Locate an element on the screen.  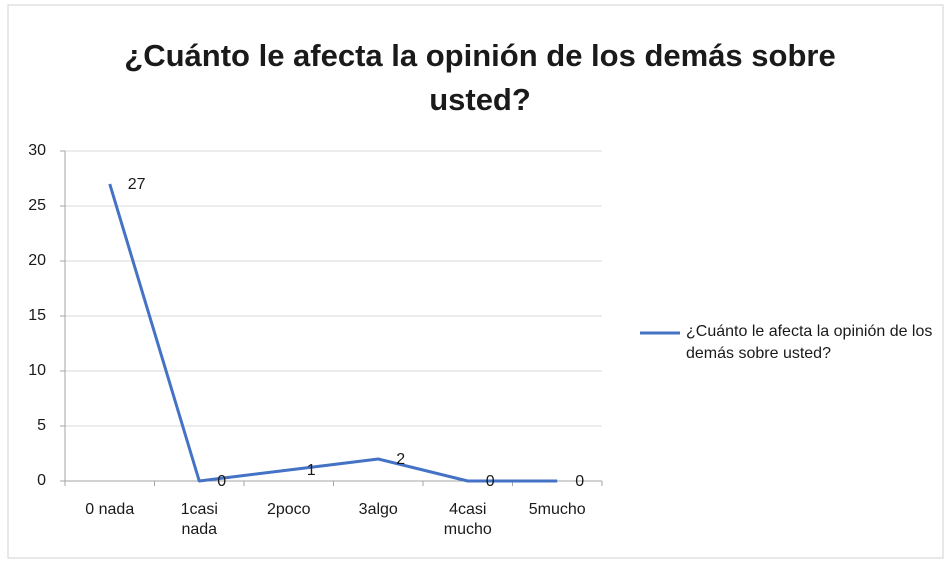
y-tick-label: 0 is located at coordinates (41, 480).